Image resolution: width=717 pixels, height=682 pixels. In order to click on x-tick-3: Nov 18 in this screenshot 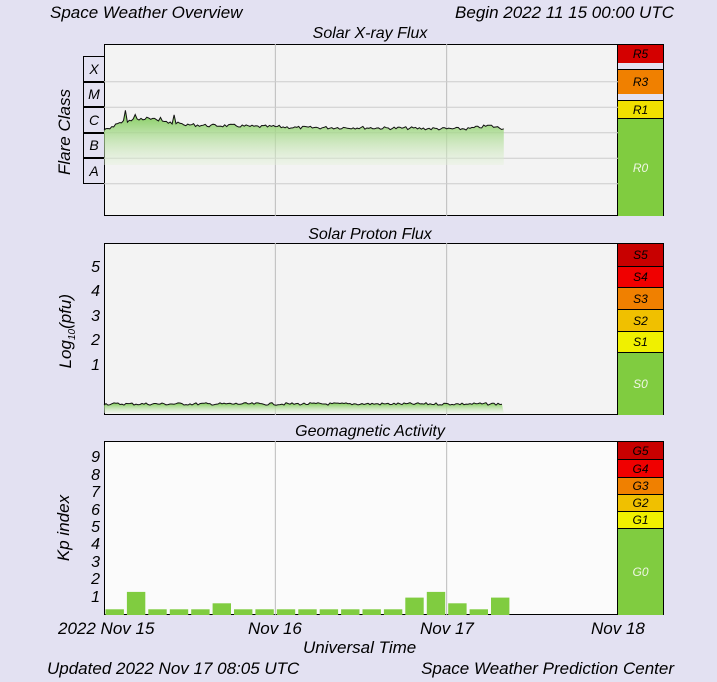, I will do `click(618, 628)`.